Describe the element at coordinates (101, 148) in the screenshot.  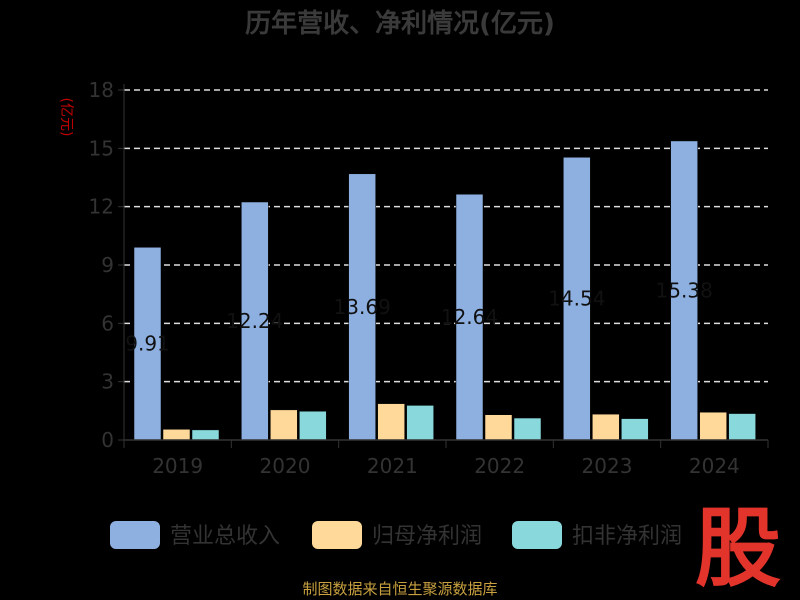
I see `y-tick-label-15: 15` at that location.